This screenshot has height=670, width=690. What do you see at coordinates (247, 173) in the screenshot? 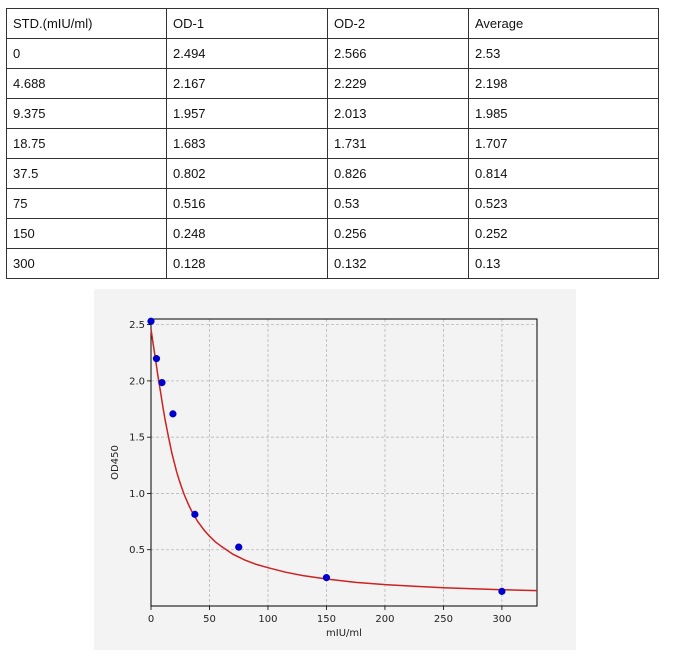
I see `cell-od1: 0.802` at bounding box center [247, 173].